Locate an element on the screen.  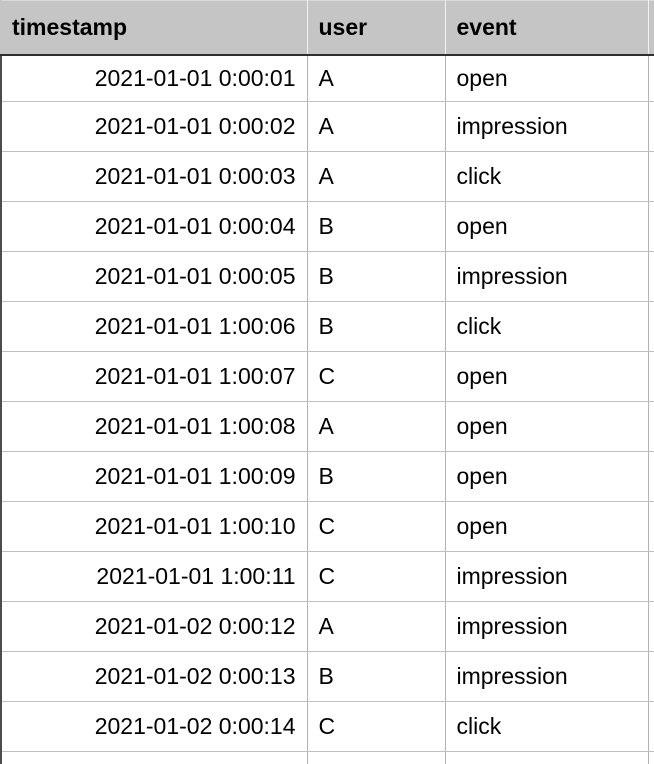
cell-timestamp: 2021-01-01 1:00:07 is located at coordinates (154, 376).